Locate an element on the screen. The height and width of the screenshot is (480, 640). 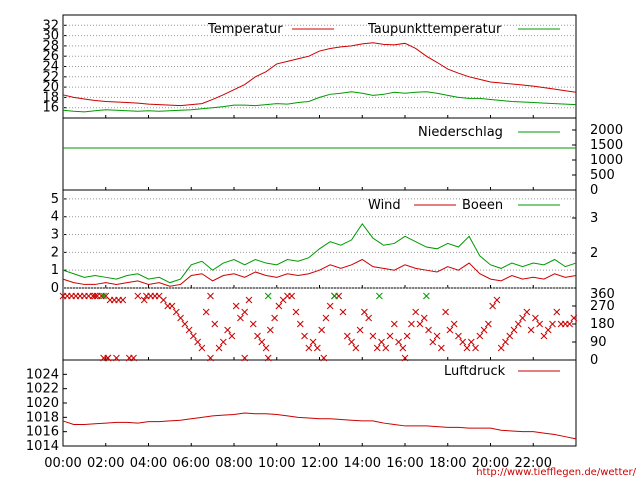
y-tick-label-right: 2000 is located at coordinates (606, 130).